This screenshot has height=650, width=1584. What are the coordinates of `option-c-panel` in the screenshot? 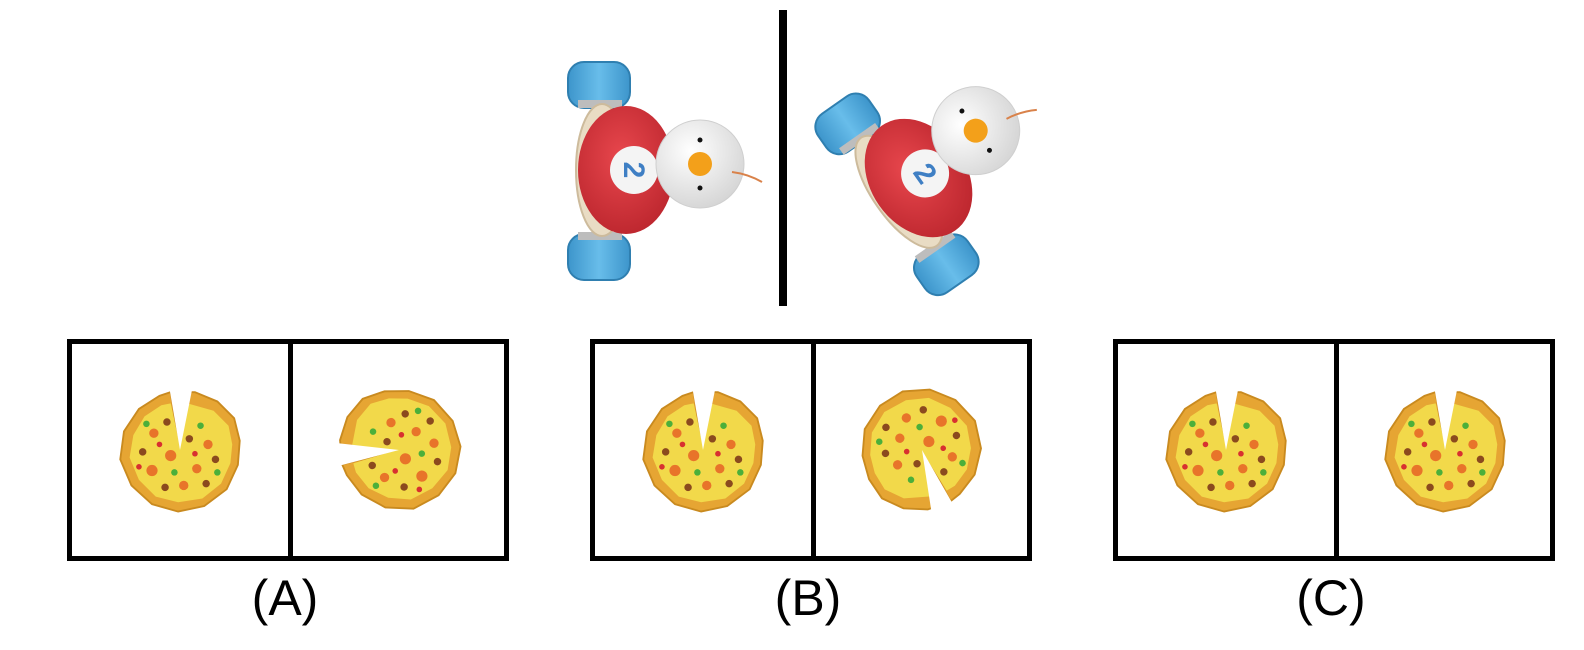 It's located at (1334, 450).